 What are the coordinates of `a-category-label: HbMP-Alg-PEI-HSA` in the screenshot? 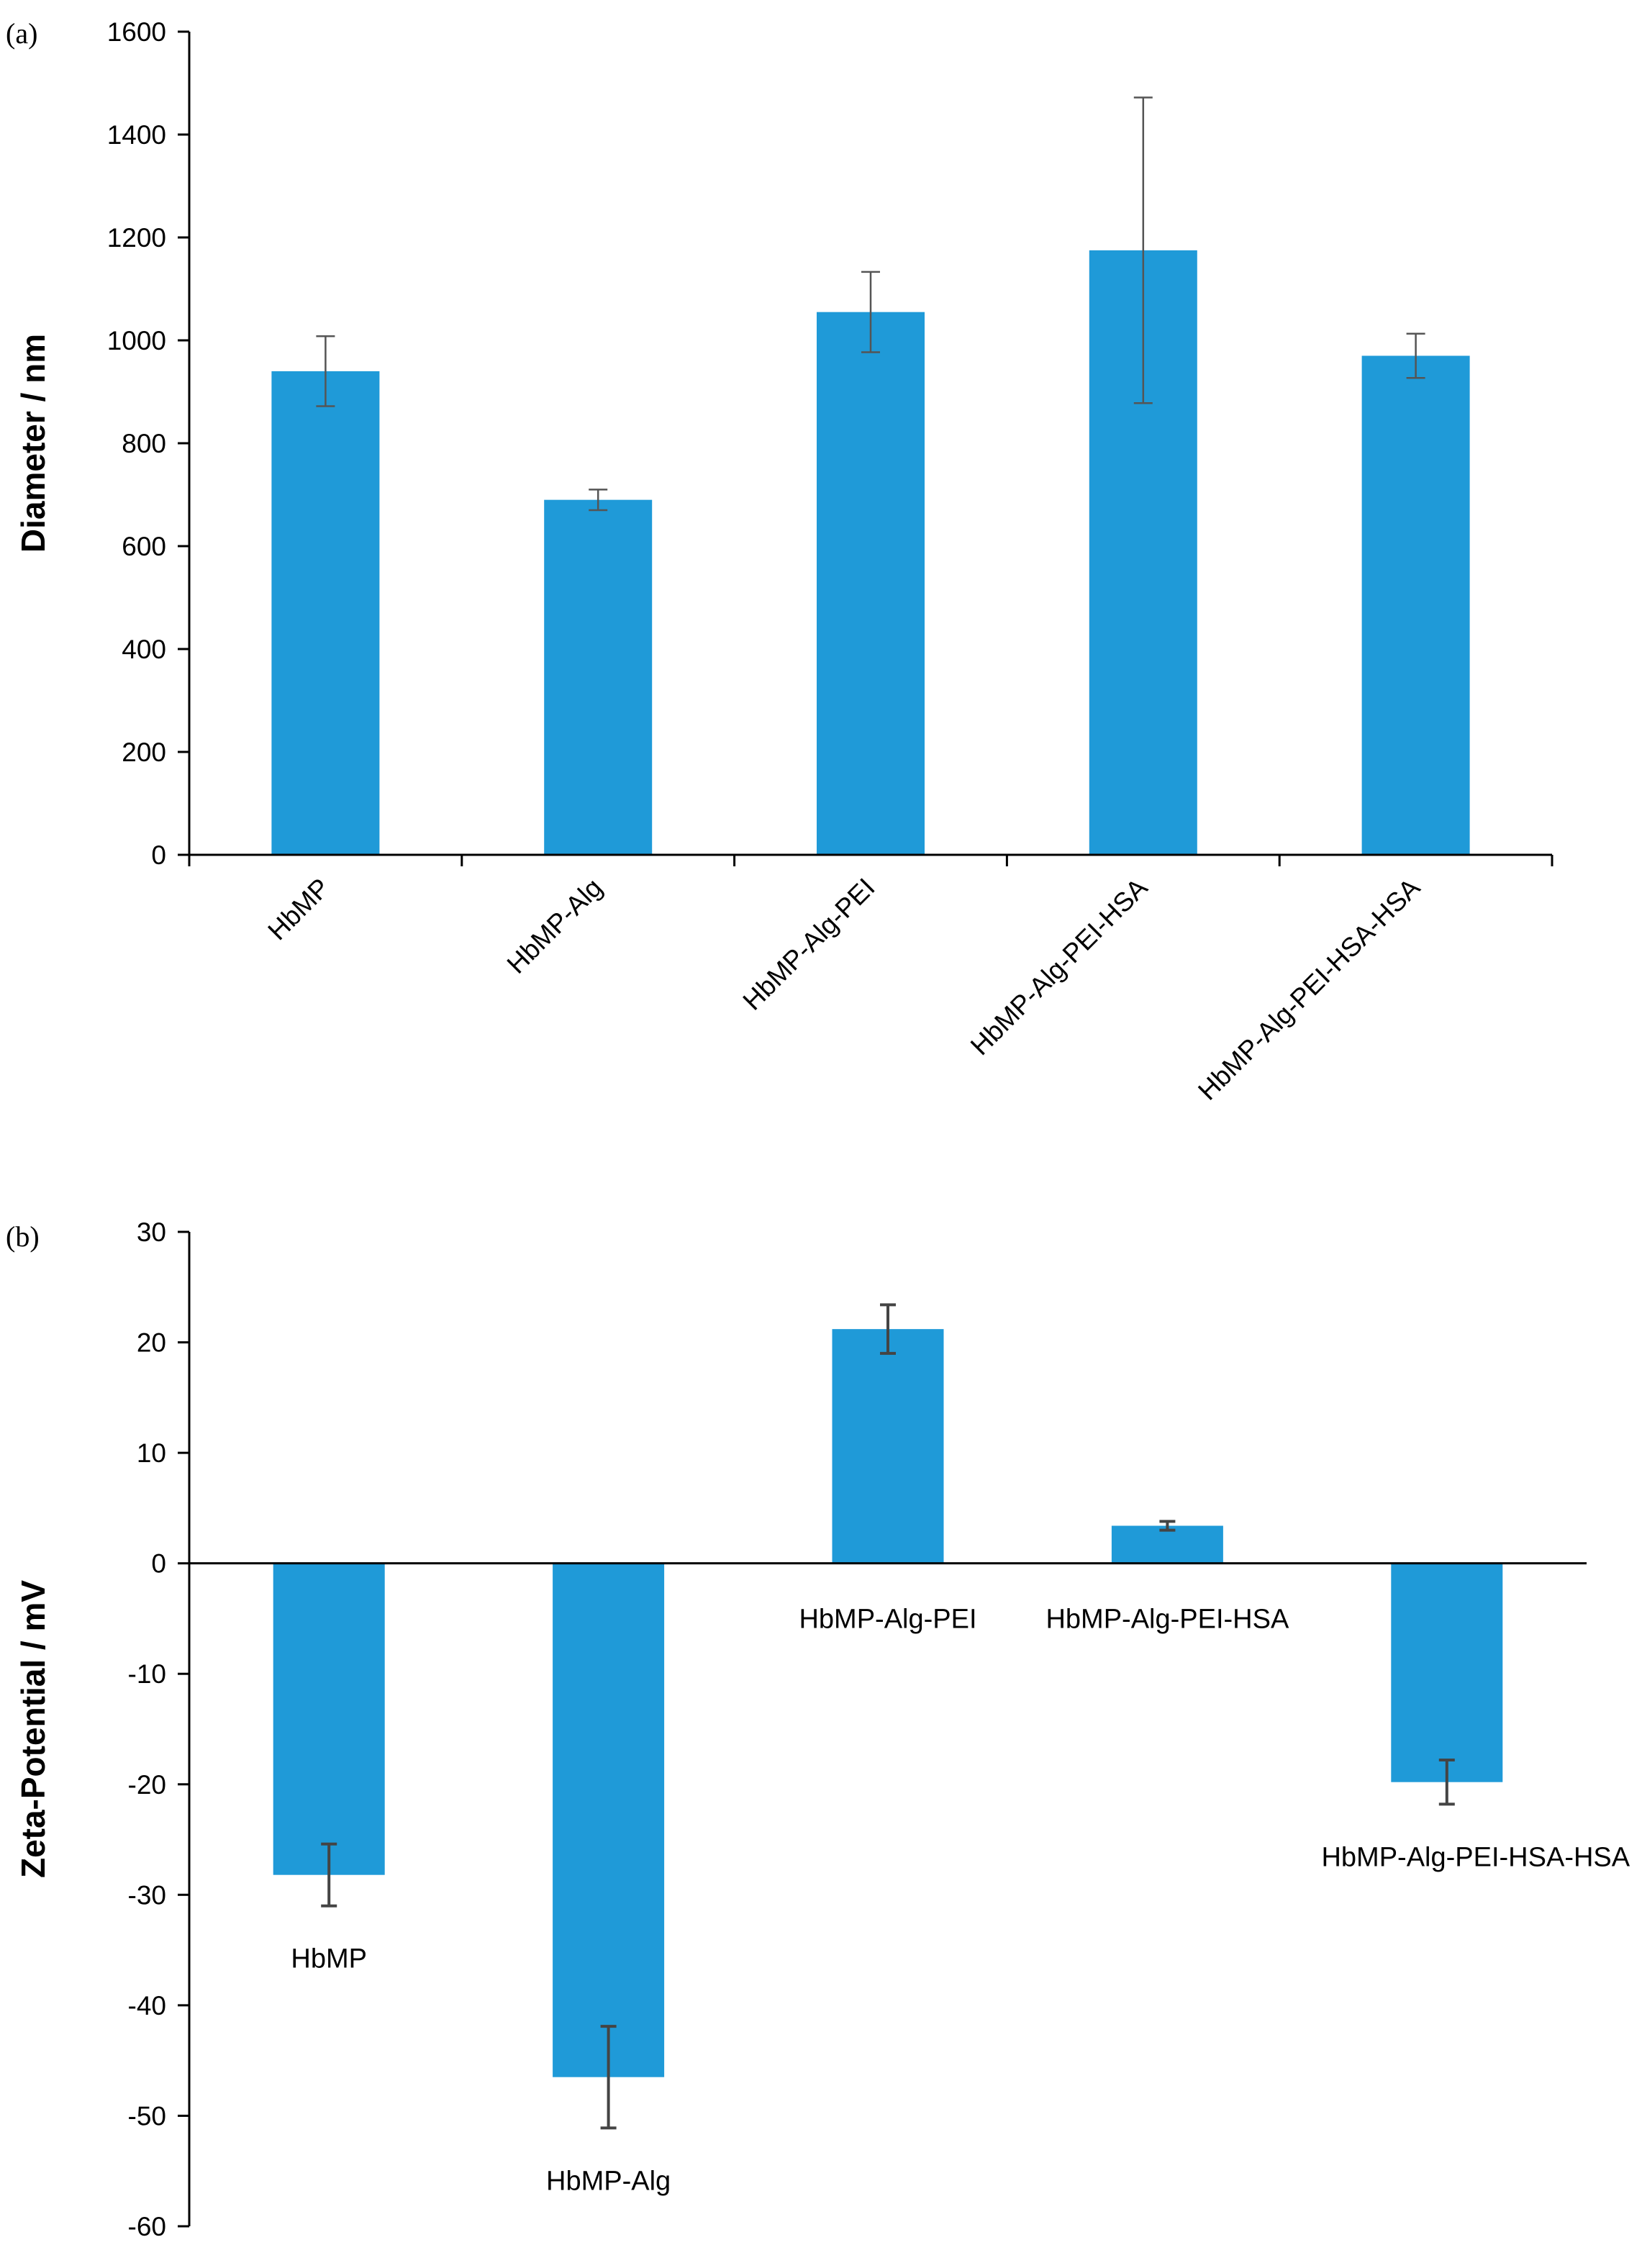 It's located at (1059, 966).